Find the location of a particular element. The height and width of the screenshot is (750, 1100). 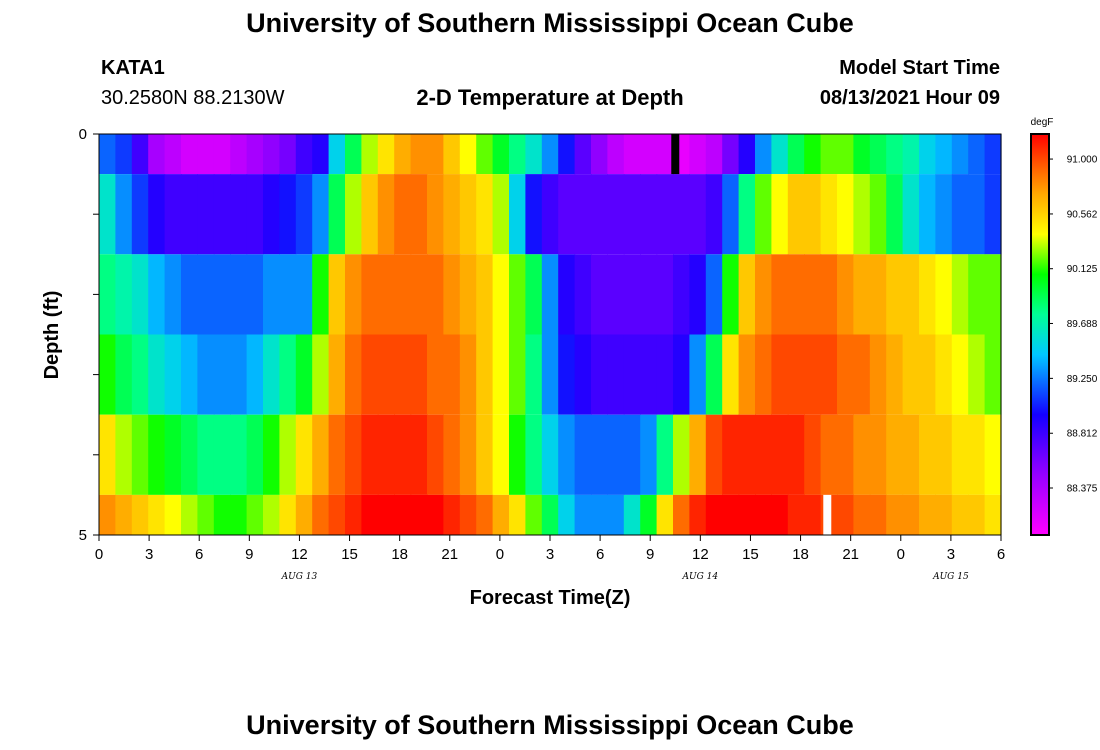

x-tick-label: 3 is located at coordinates (550, 554).